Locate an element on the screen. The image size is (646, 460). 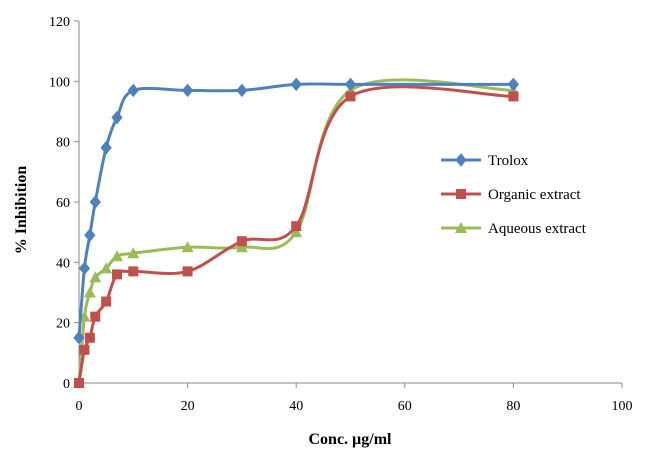
legend: Trolox Organic extract Aqueous extract is located at coordinates (514, 195).